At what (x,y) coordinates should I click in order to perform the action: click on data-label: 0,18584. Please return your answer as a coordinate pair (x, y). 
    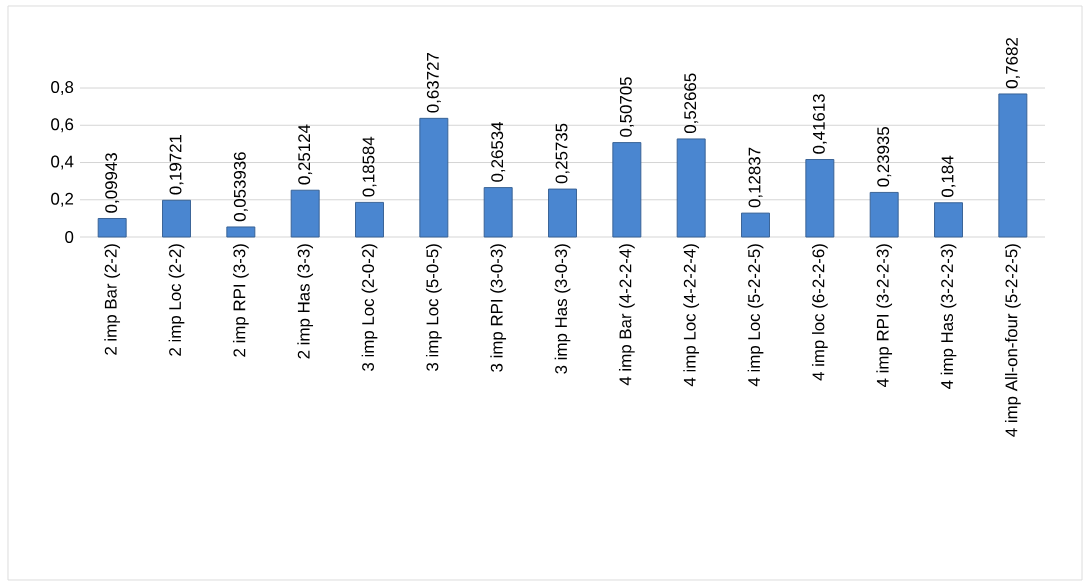
    Looking at the image, I should click on (369, 166).